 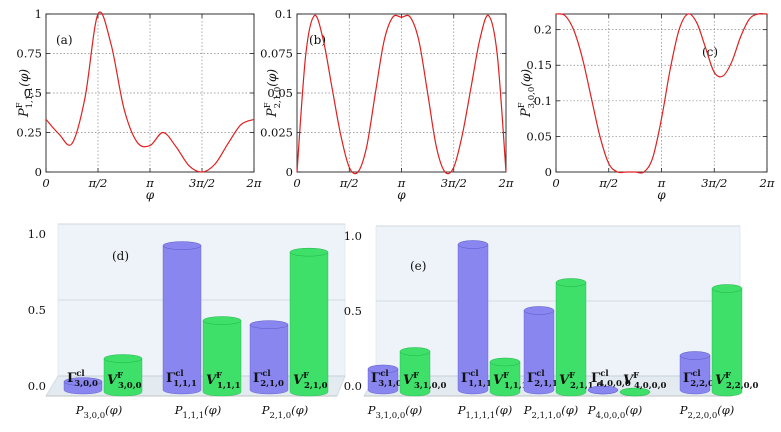 I want to click on x-tick-label: π/2, so click(x=349, y=183).